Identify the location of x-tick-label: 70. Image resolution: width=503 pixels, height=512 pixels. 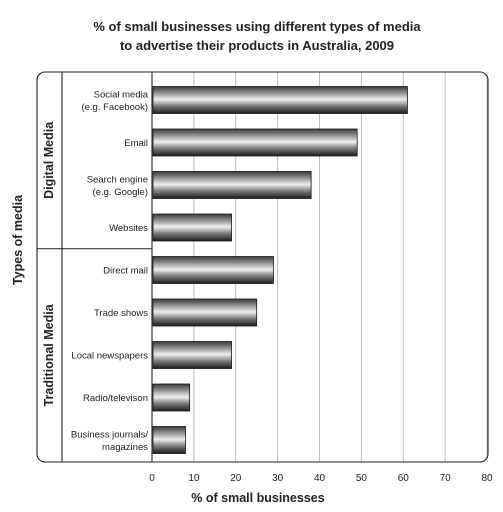
(446, 478).